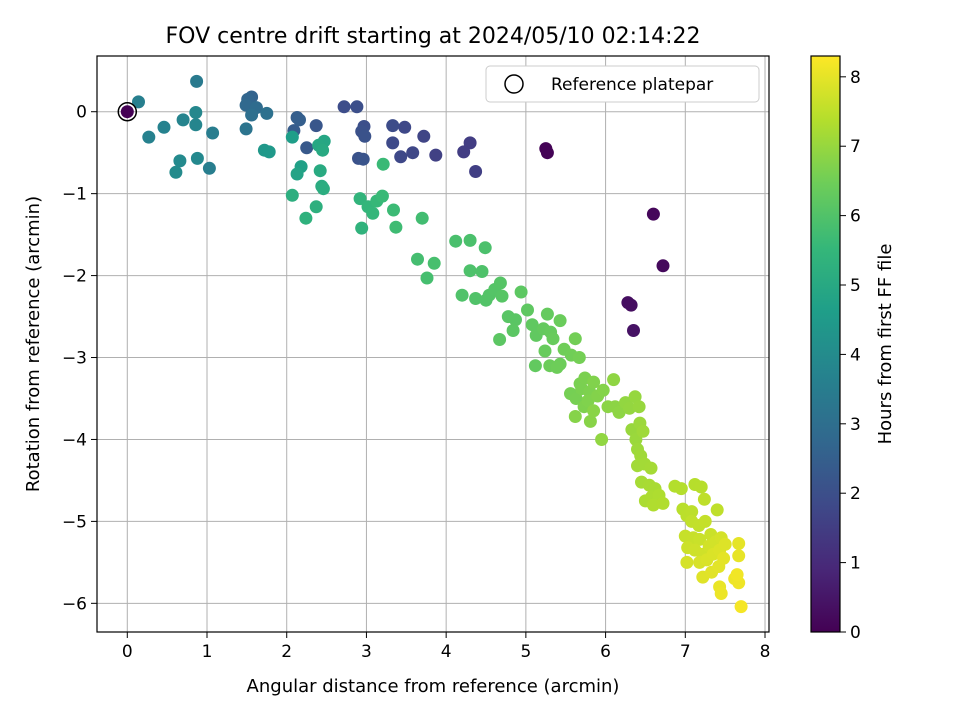 Image resolution: width=960 pixels, height=720 pixels. Describe the element at coordinates (855, 78) in the screenshot. I see `colorbar-tick-label: 8` at that location.